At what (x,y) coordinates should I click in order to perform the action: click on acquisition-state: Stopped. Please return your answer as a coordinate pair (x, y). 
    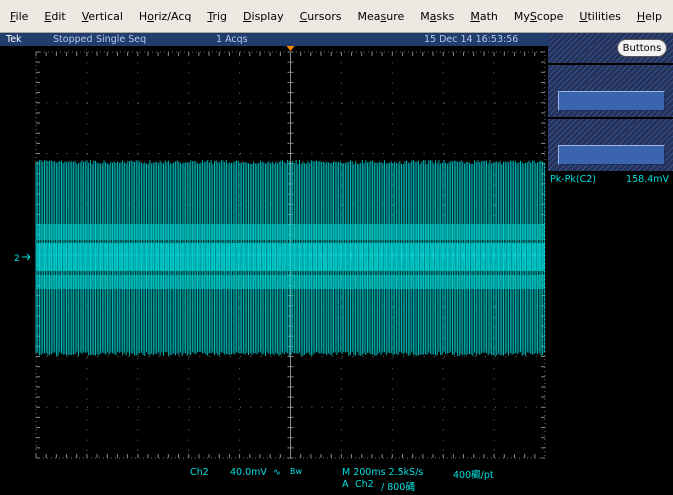
    Looking at the image, I should click on (73, 39).